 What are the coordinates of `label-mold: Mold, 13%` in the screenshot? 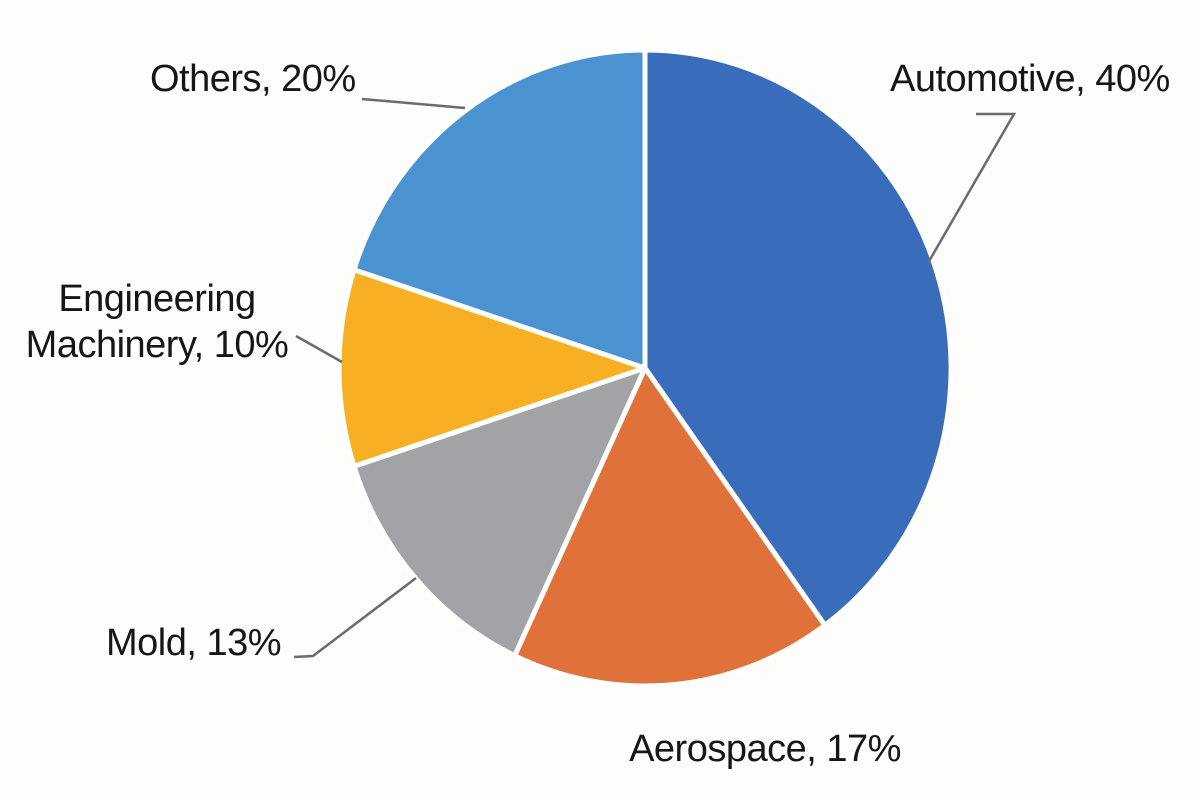 It's located at (194, 643).